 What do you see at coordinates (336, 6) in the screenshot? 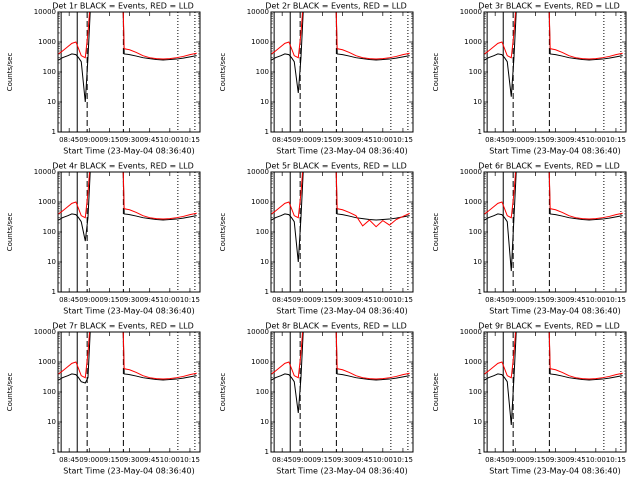
I see `panel-title: Det 2r BLACK = Events, RED = LLD` at bounding box center [336, 6].